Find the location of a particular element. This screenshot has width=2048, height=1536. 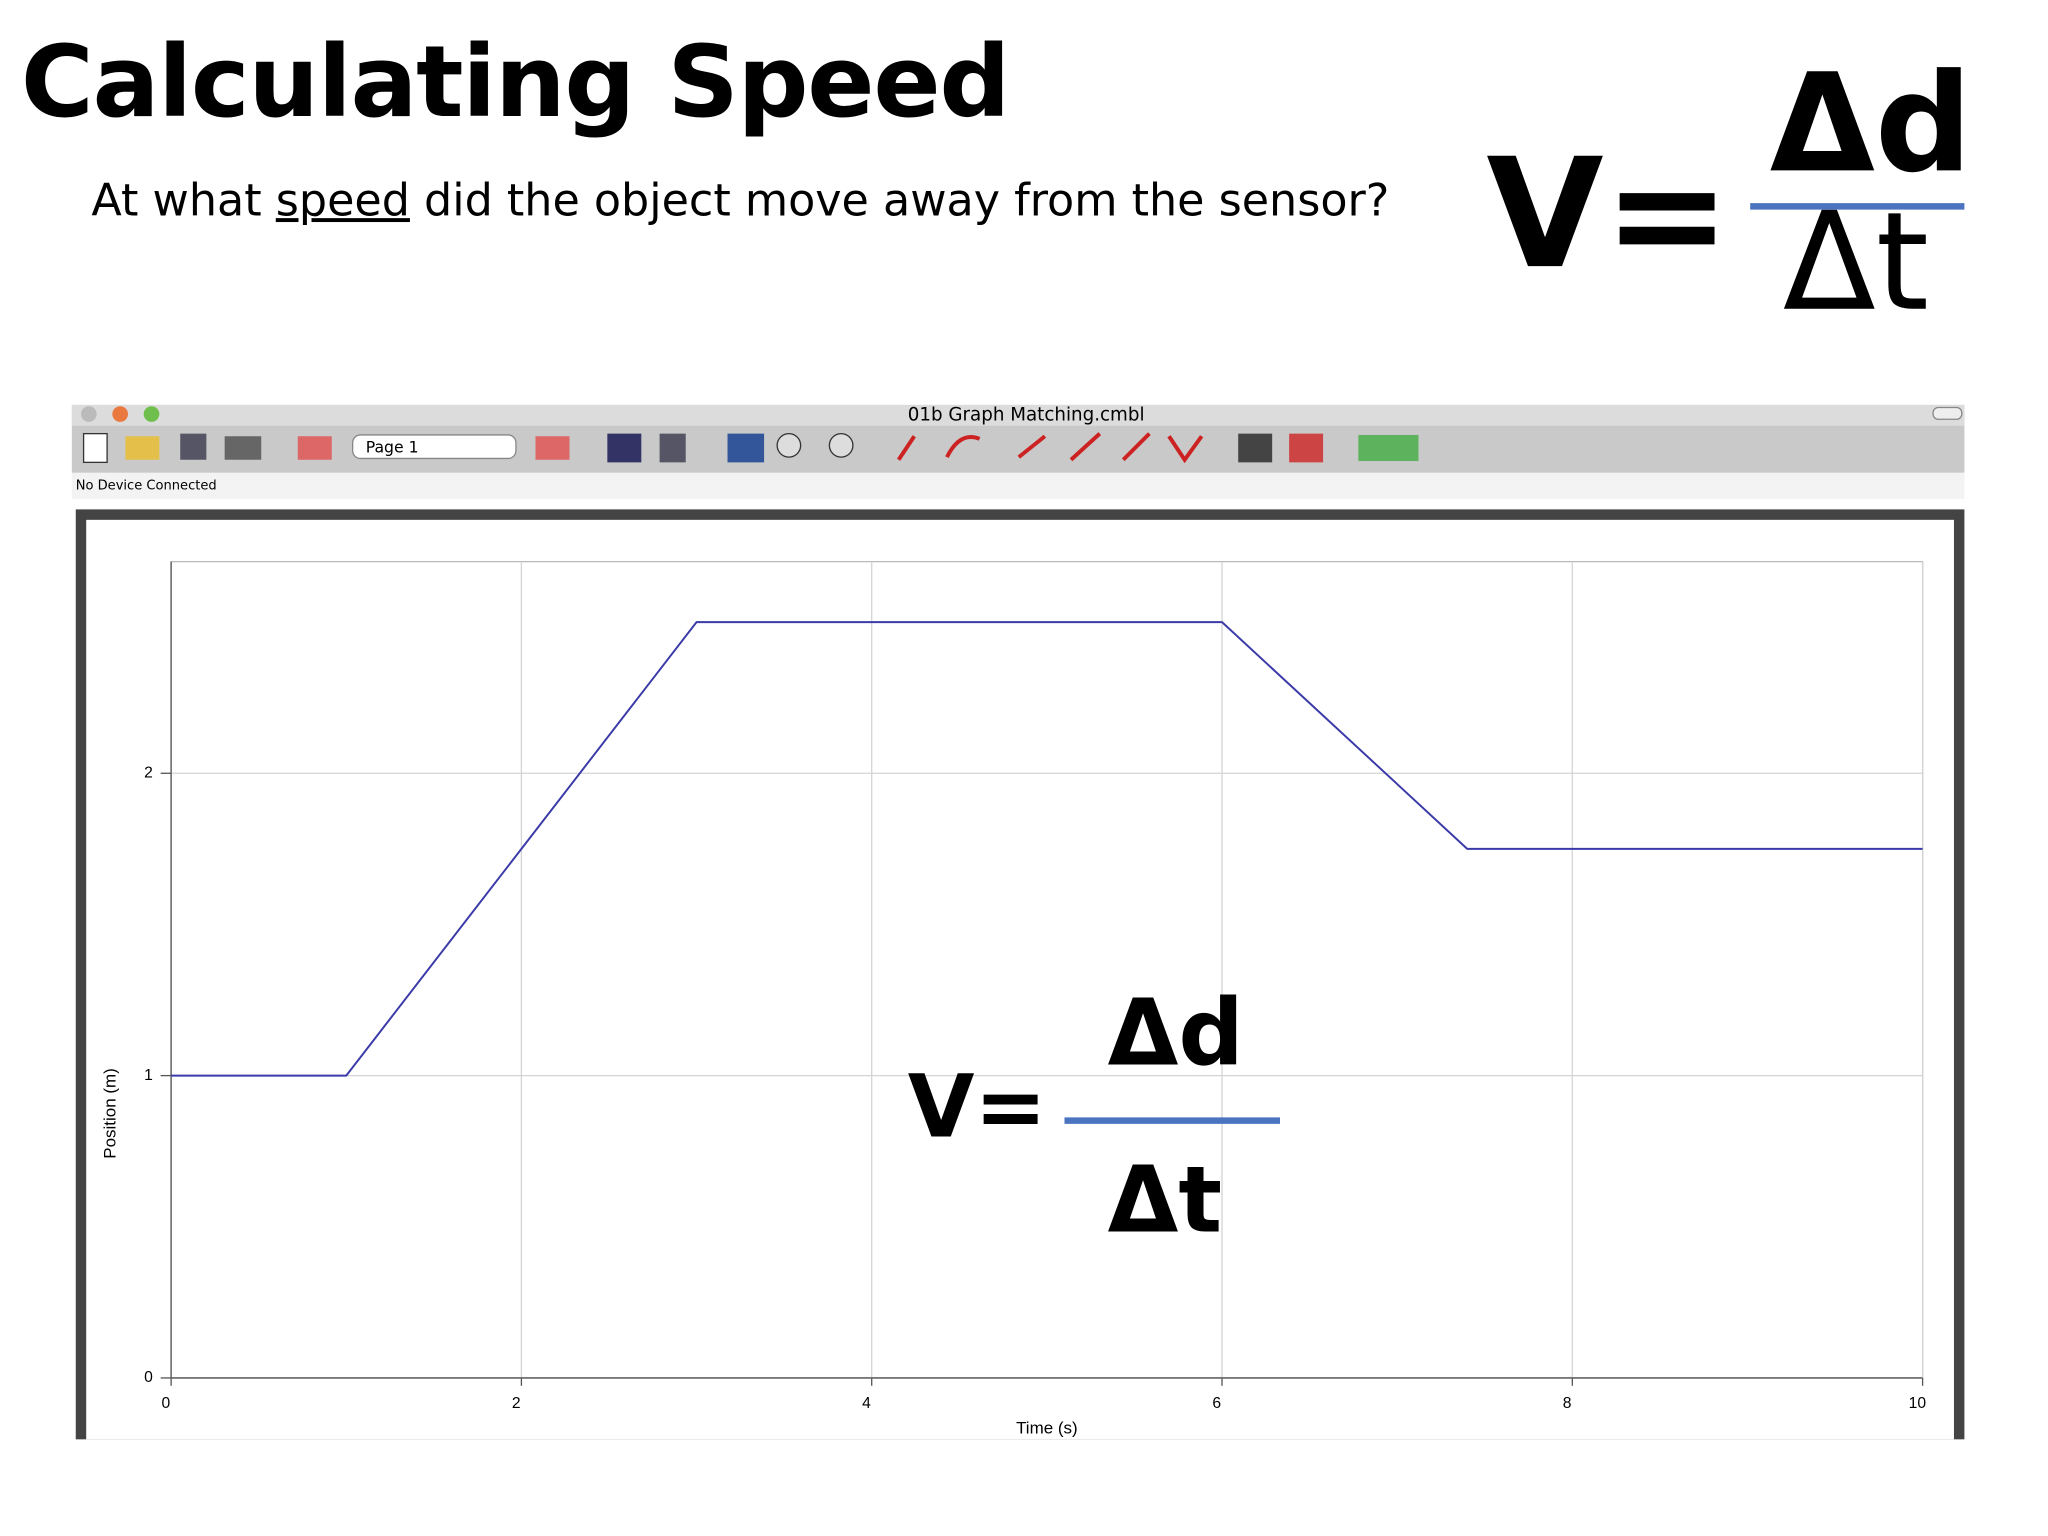

window-title: 01b Graph Matching.cmbl is located at coordinates (1026, 414).